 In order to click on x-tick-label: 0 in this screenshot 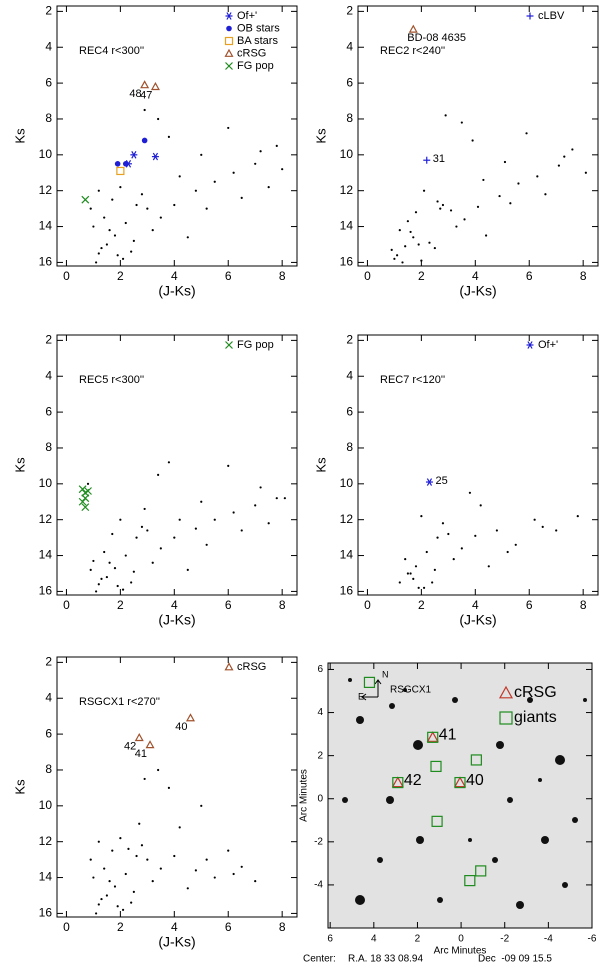, I will do `click(367, 605)`.